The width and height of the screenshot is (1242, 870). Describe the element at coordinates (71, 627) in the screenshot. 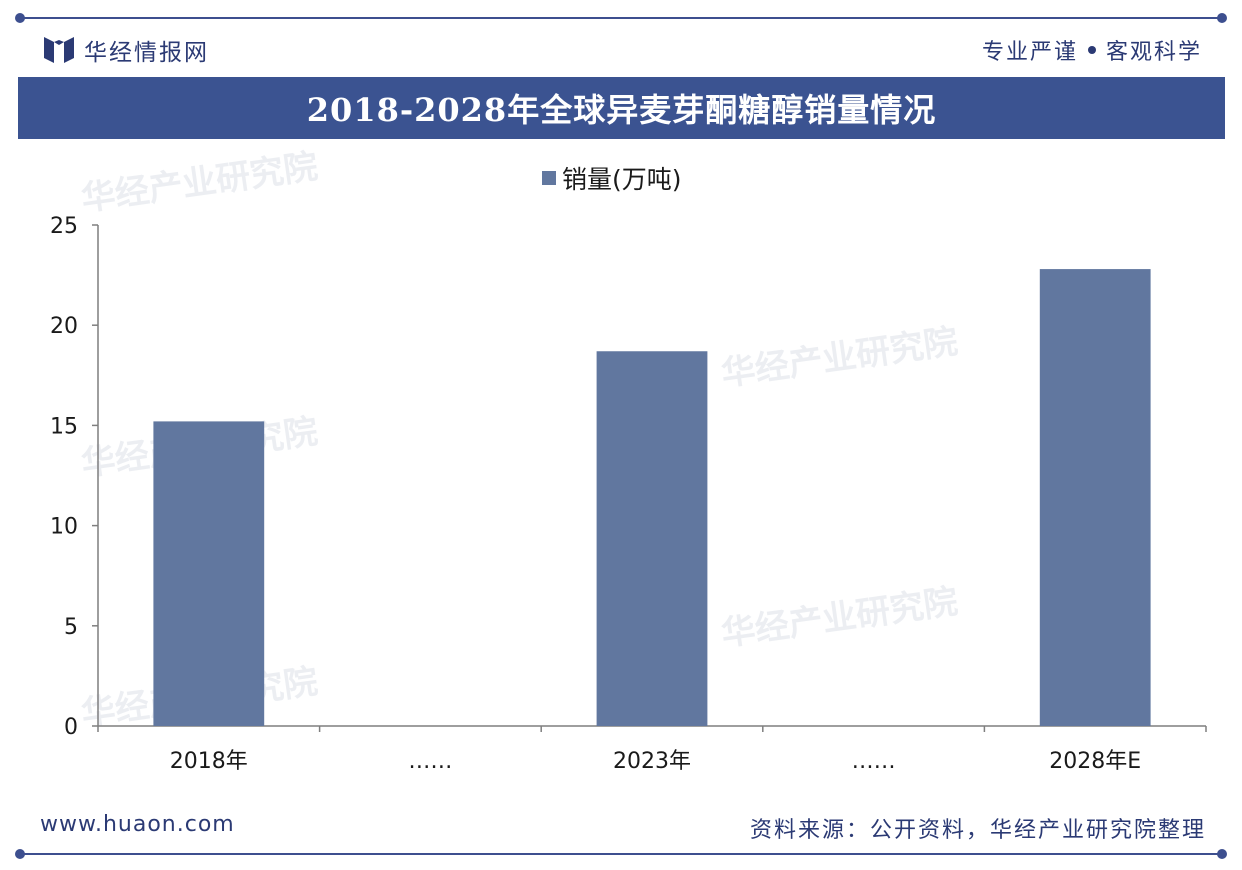

I see `y-tick-label: 5` at that location.